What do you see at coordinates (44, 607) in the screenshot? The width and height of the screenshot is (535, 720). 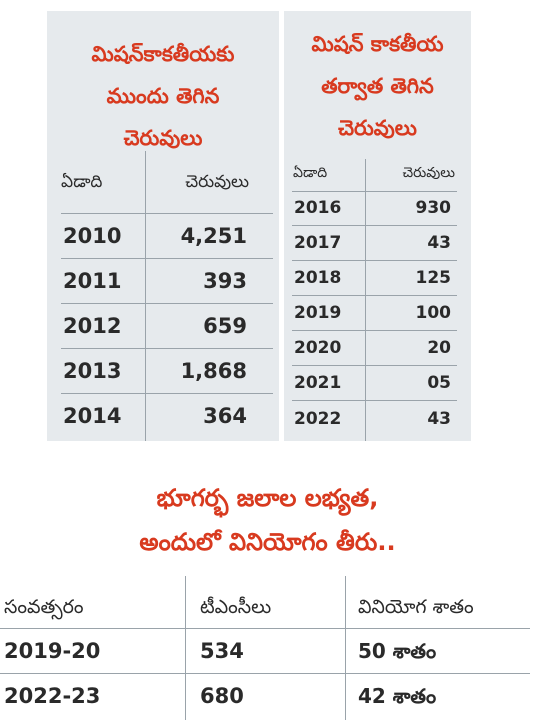 I see `gw-header-year: సంవత్సరం` at bounding box center [44, 607].